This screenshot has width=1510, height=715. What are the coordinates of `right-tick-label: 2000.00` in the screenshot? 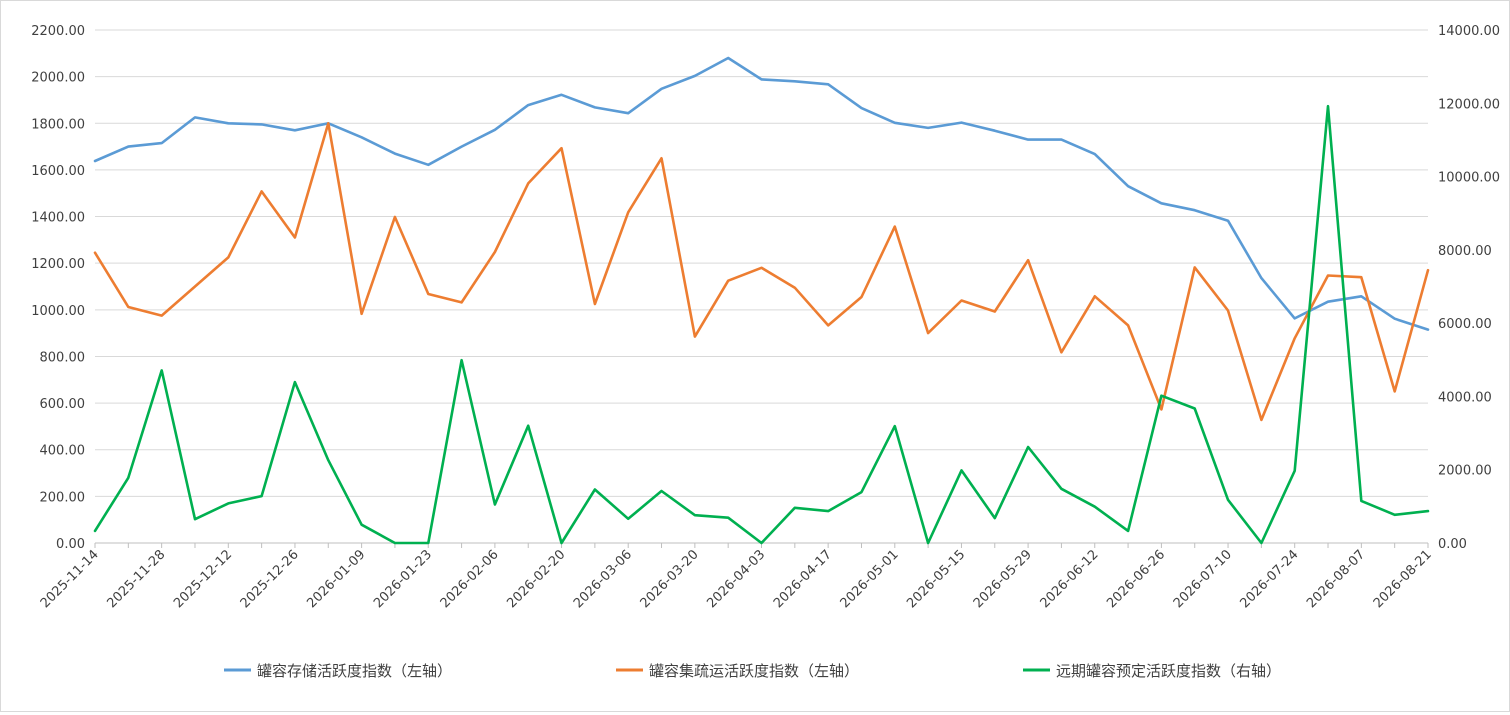 It's located at (1465, 471).